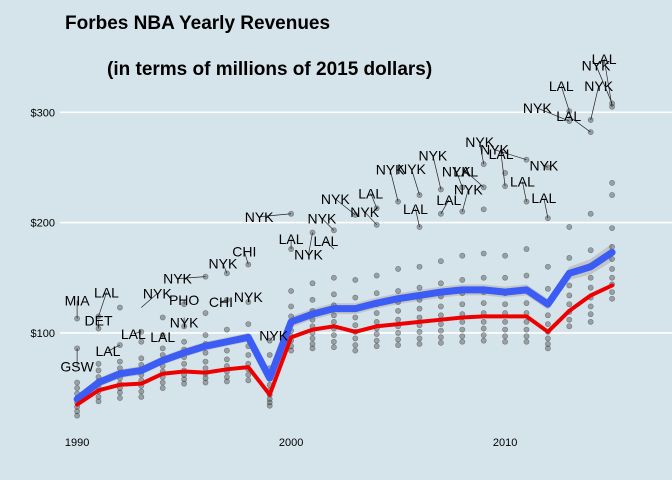  I want to click on x-tick-label: 1990, so click(77, 443).